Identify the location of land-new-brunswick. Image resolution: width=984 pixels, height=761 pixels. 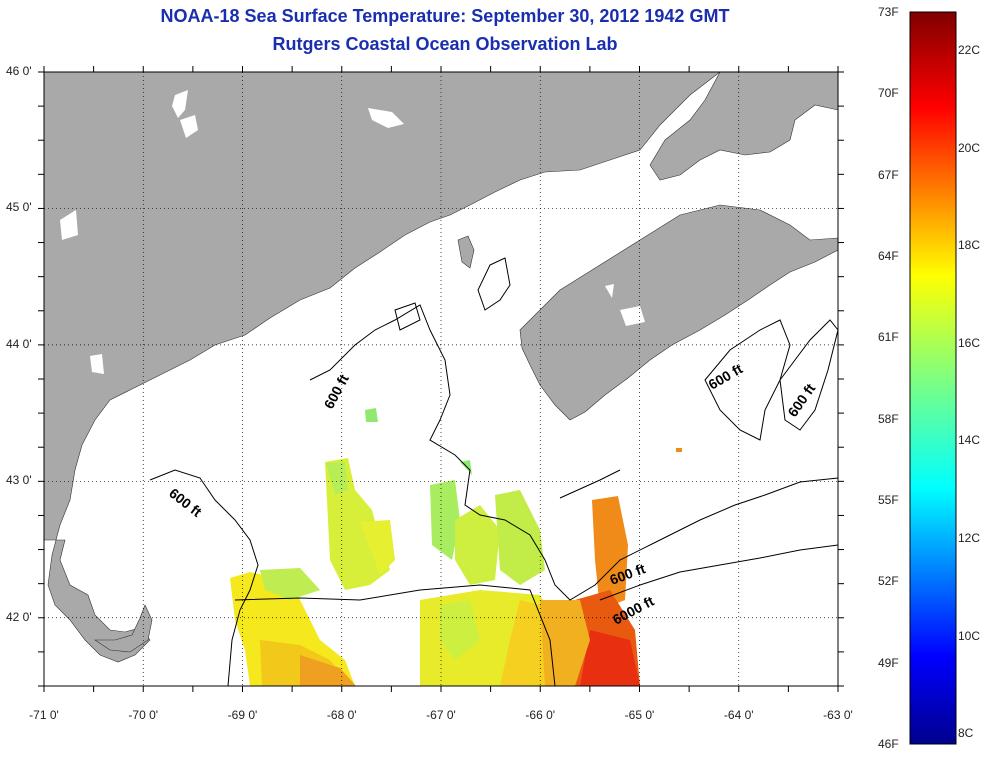
(743, 126).